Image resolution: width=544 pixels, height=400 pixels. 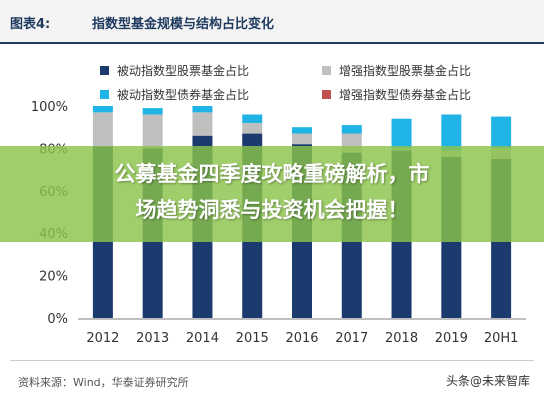 I want to click on legend-label: 被动指数型债券基金占比, so click(x=183, y=95).